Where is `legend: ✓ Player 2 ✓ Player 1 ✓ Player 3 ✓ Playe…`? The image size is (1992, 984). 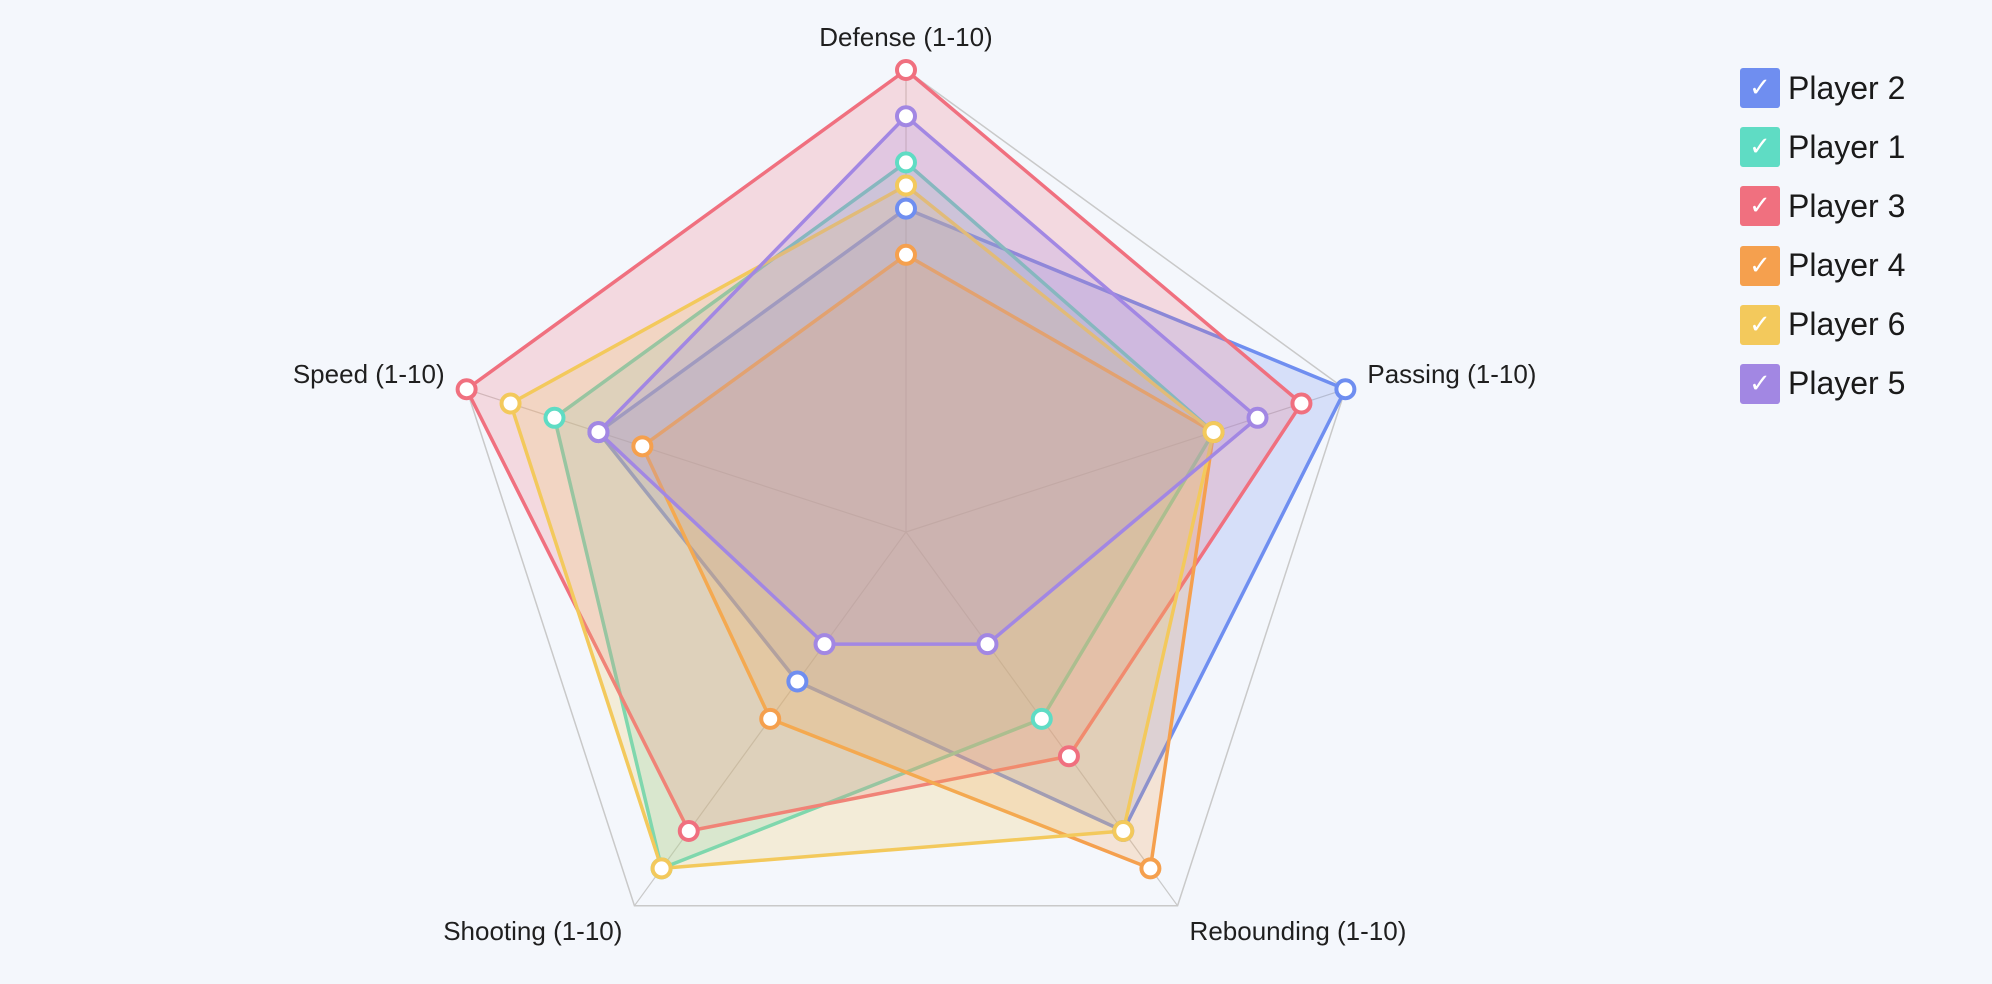
legend: ✓ Player 2 ✓ Player 1 ✓ Player 3 ✓ Playe… is located at coordinates (1860, 245).